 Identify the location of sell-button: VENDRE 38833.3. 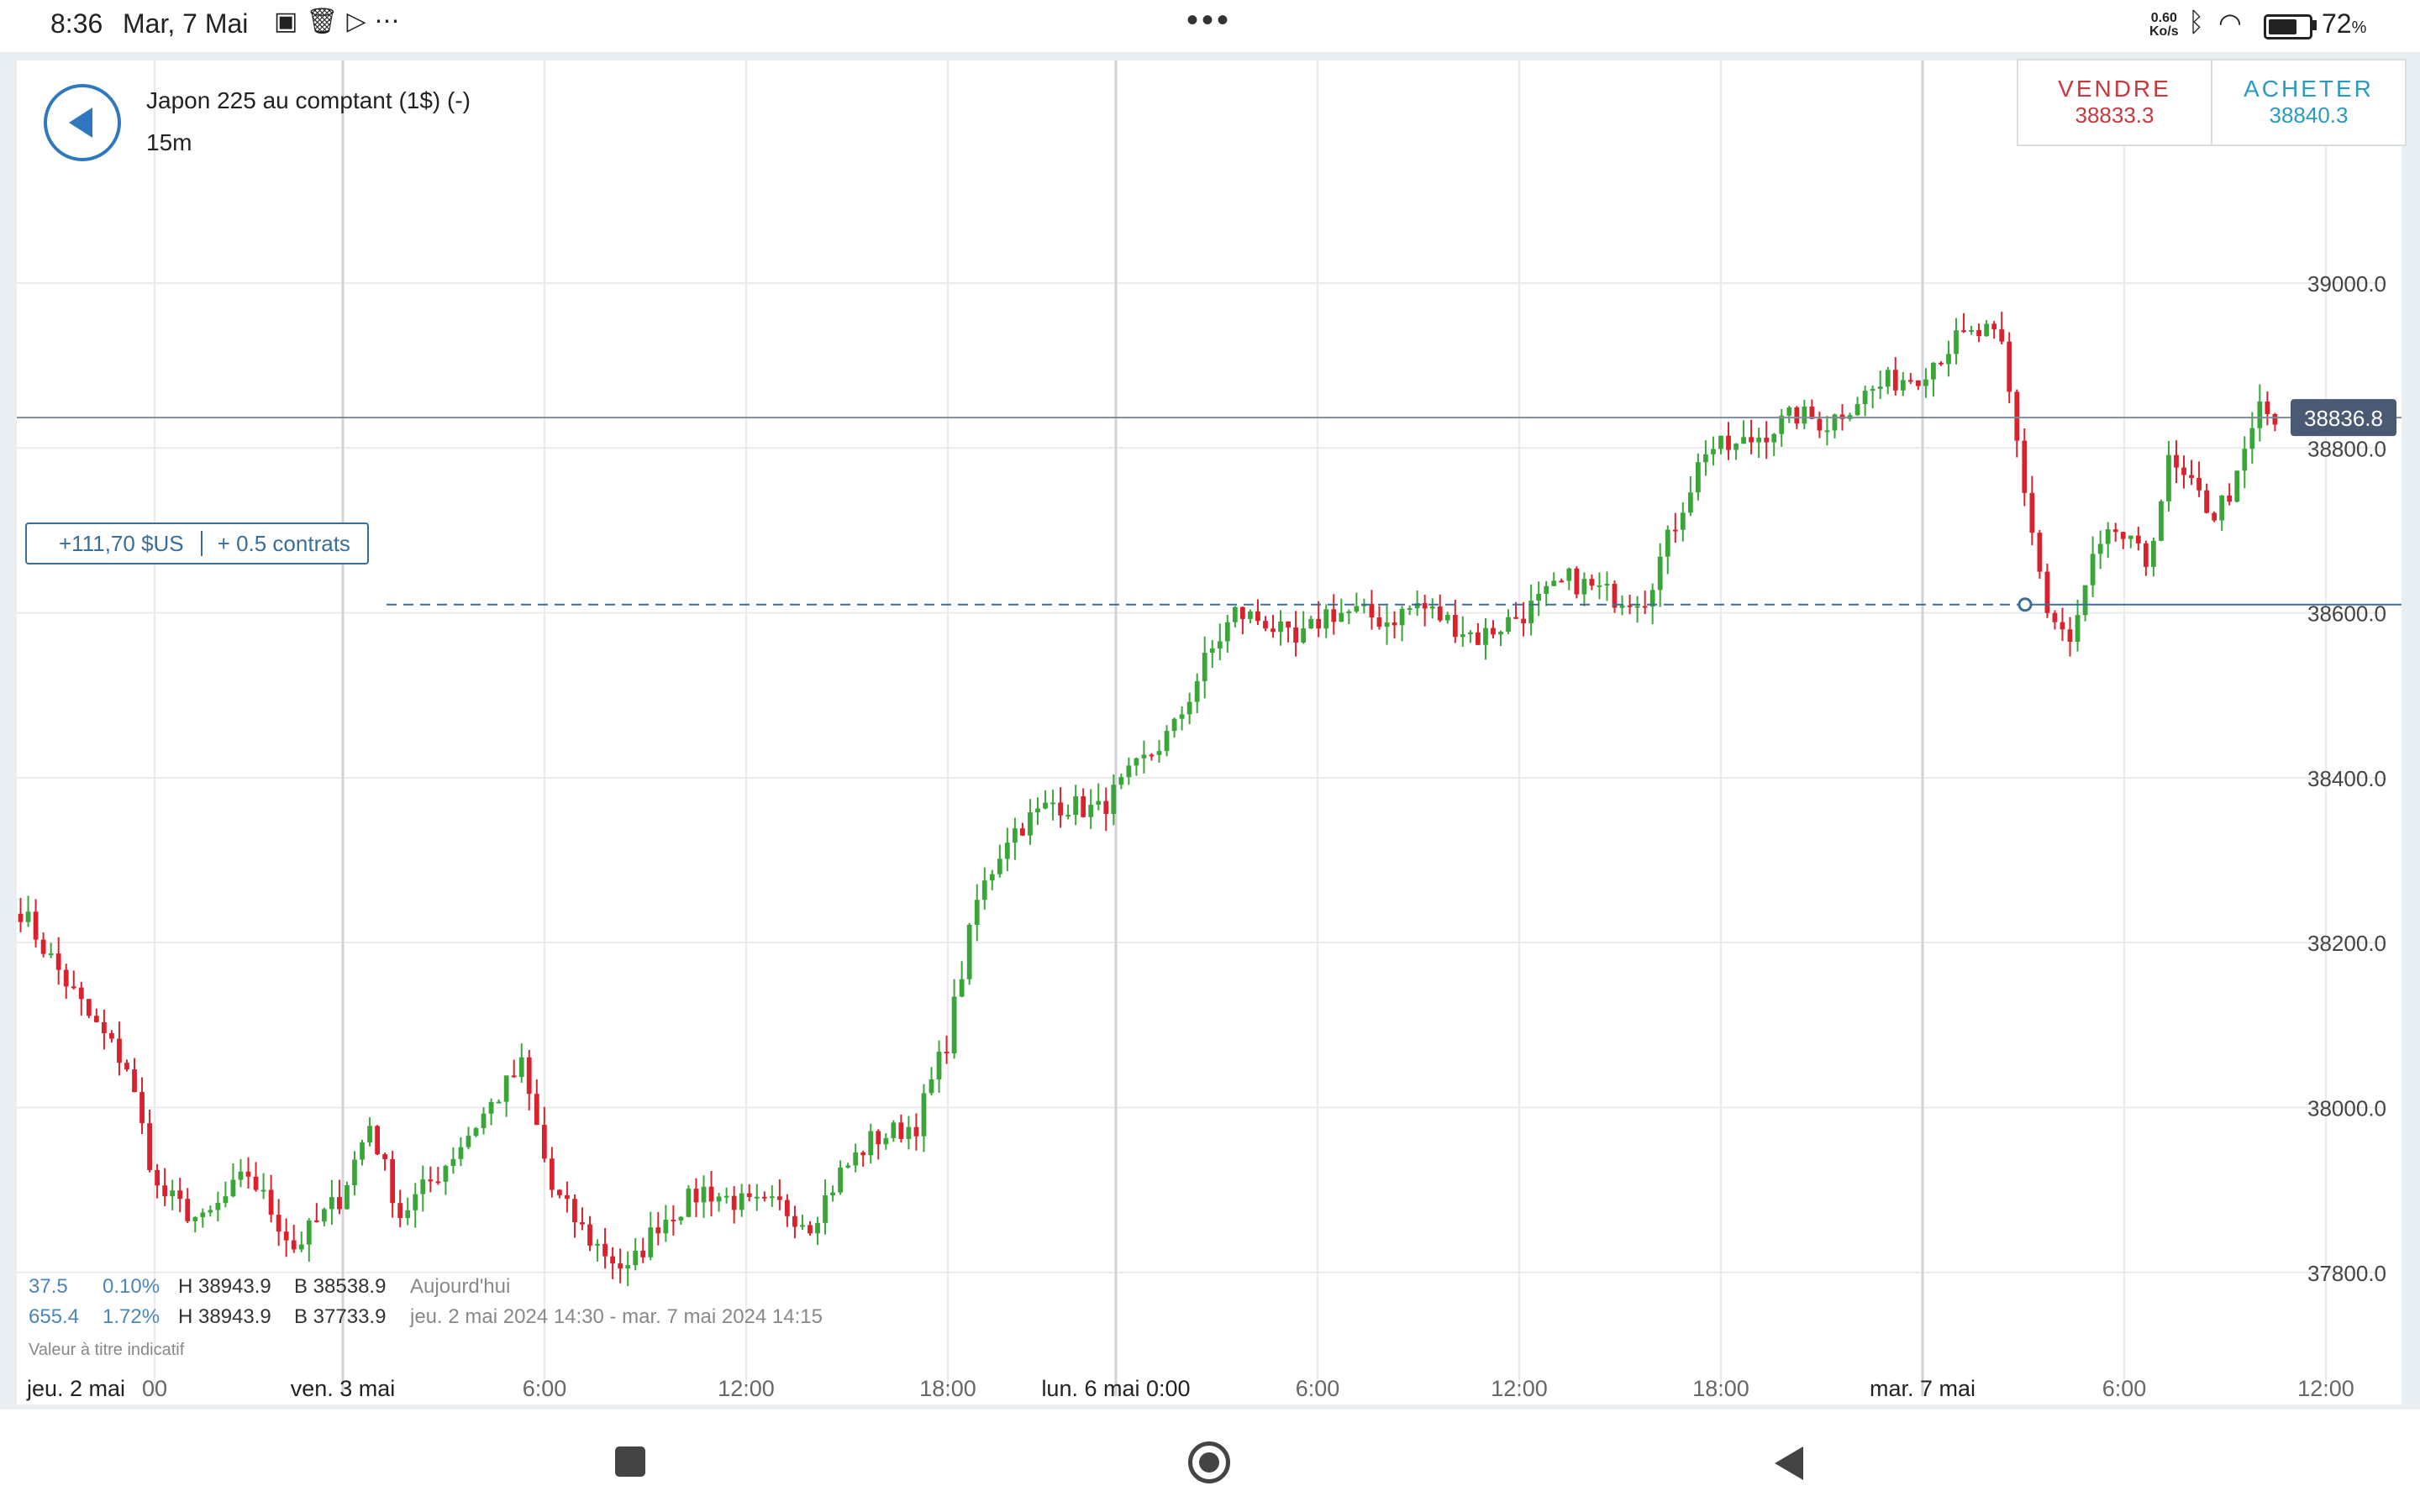
(2114, 102).